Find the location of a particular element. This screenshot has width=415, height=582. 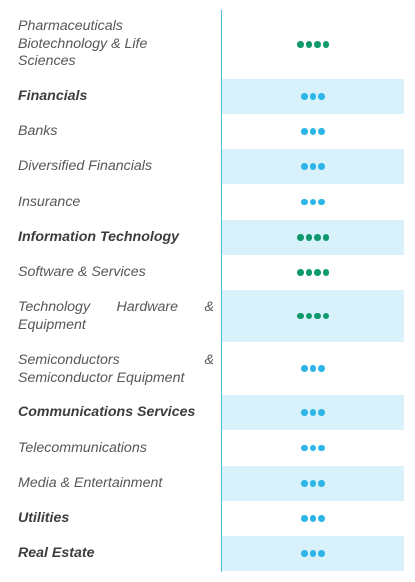

sector-label: Information Technology is located at coordinates (99, 237).